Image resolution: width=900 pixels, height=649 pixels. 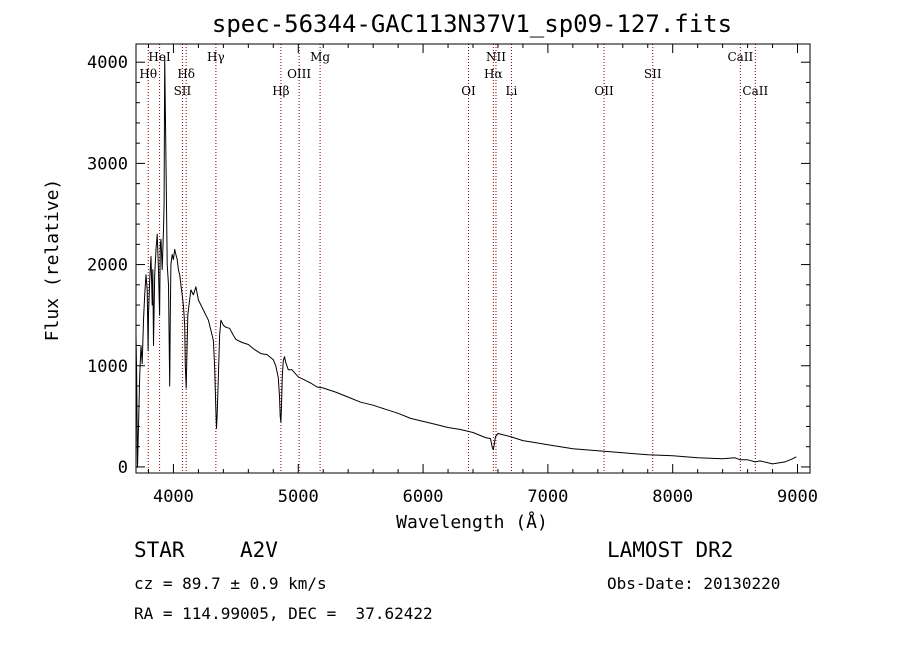 I want to click on y-tick-label: 2000, so click(x=107, y=266).